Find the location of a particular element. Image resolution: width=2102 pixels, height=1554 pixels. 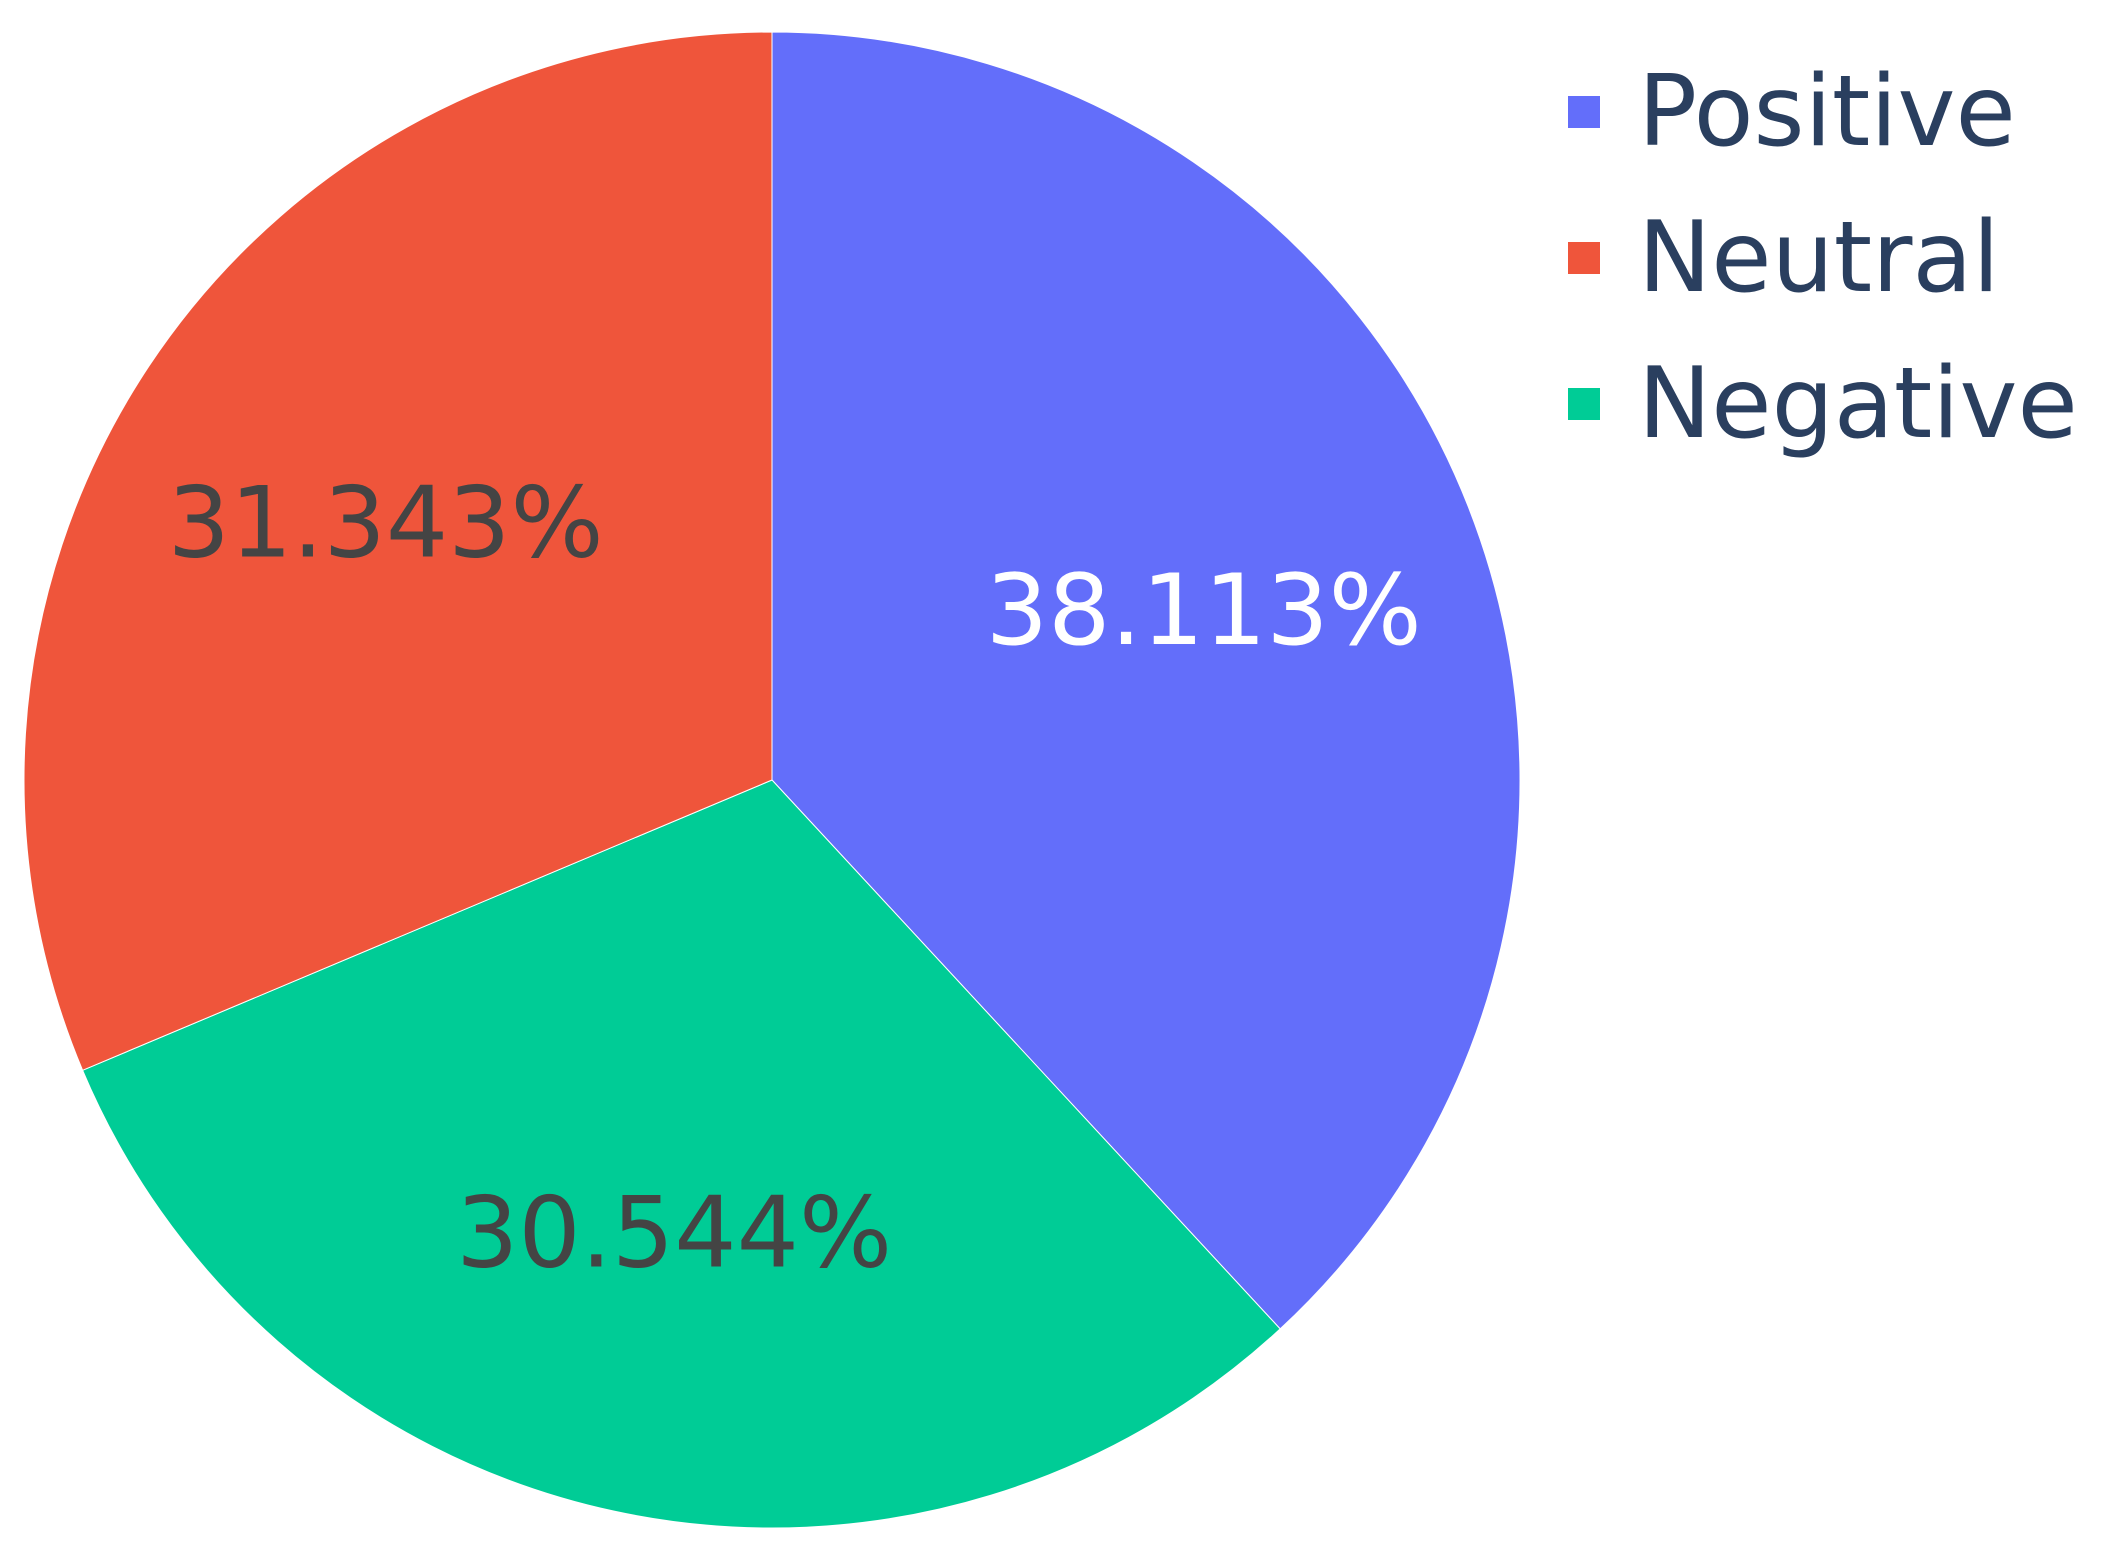

legend-swatch-positive is located at coordinates (1584, 112).